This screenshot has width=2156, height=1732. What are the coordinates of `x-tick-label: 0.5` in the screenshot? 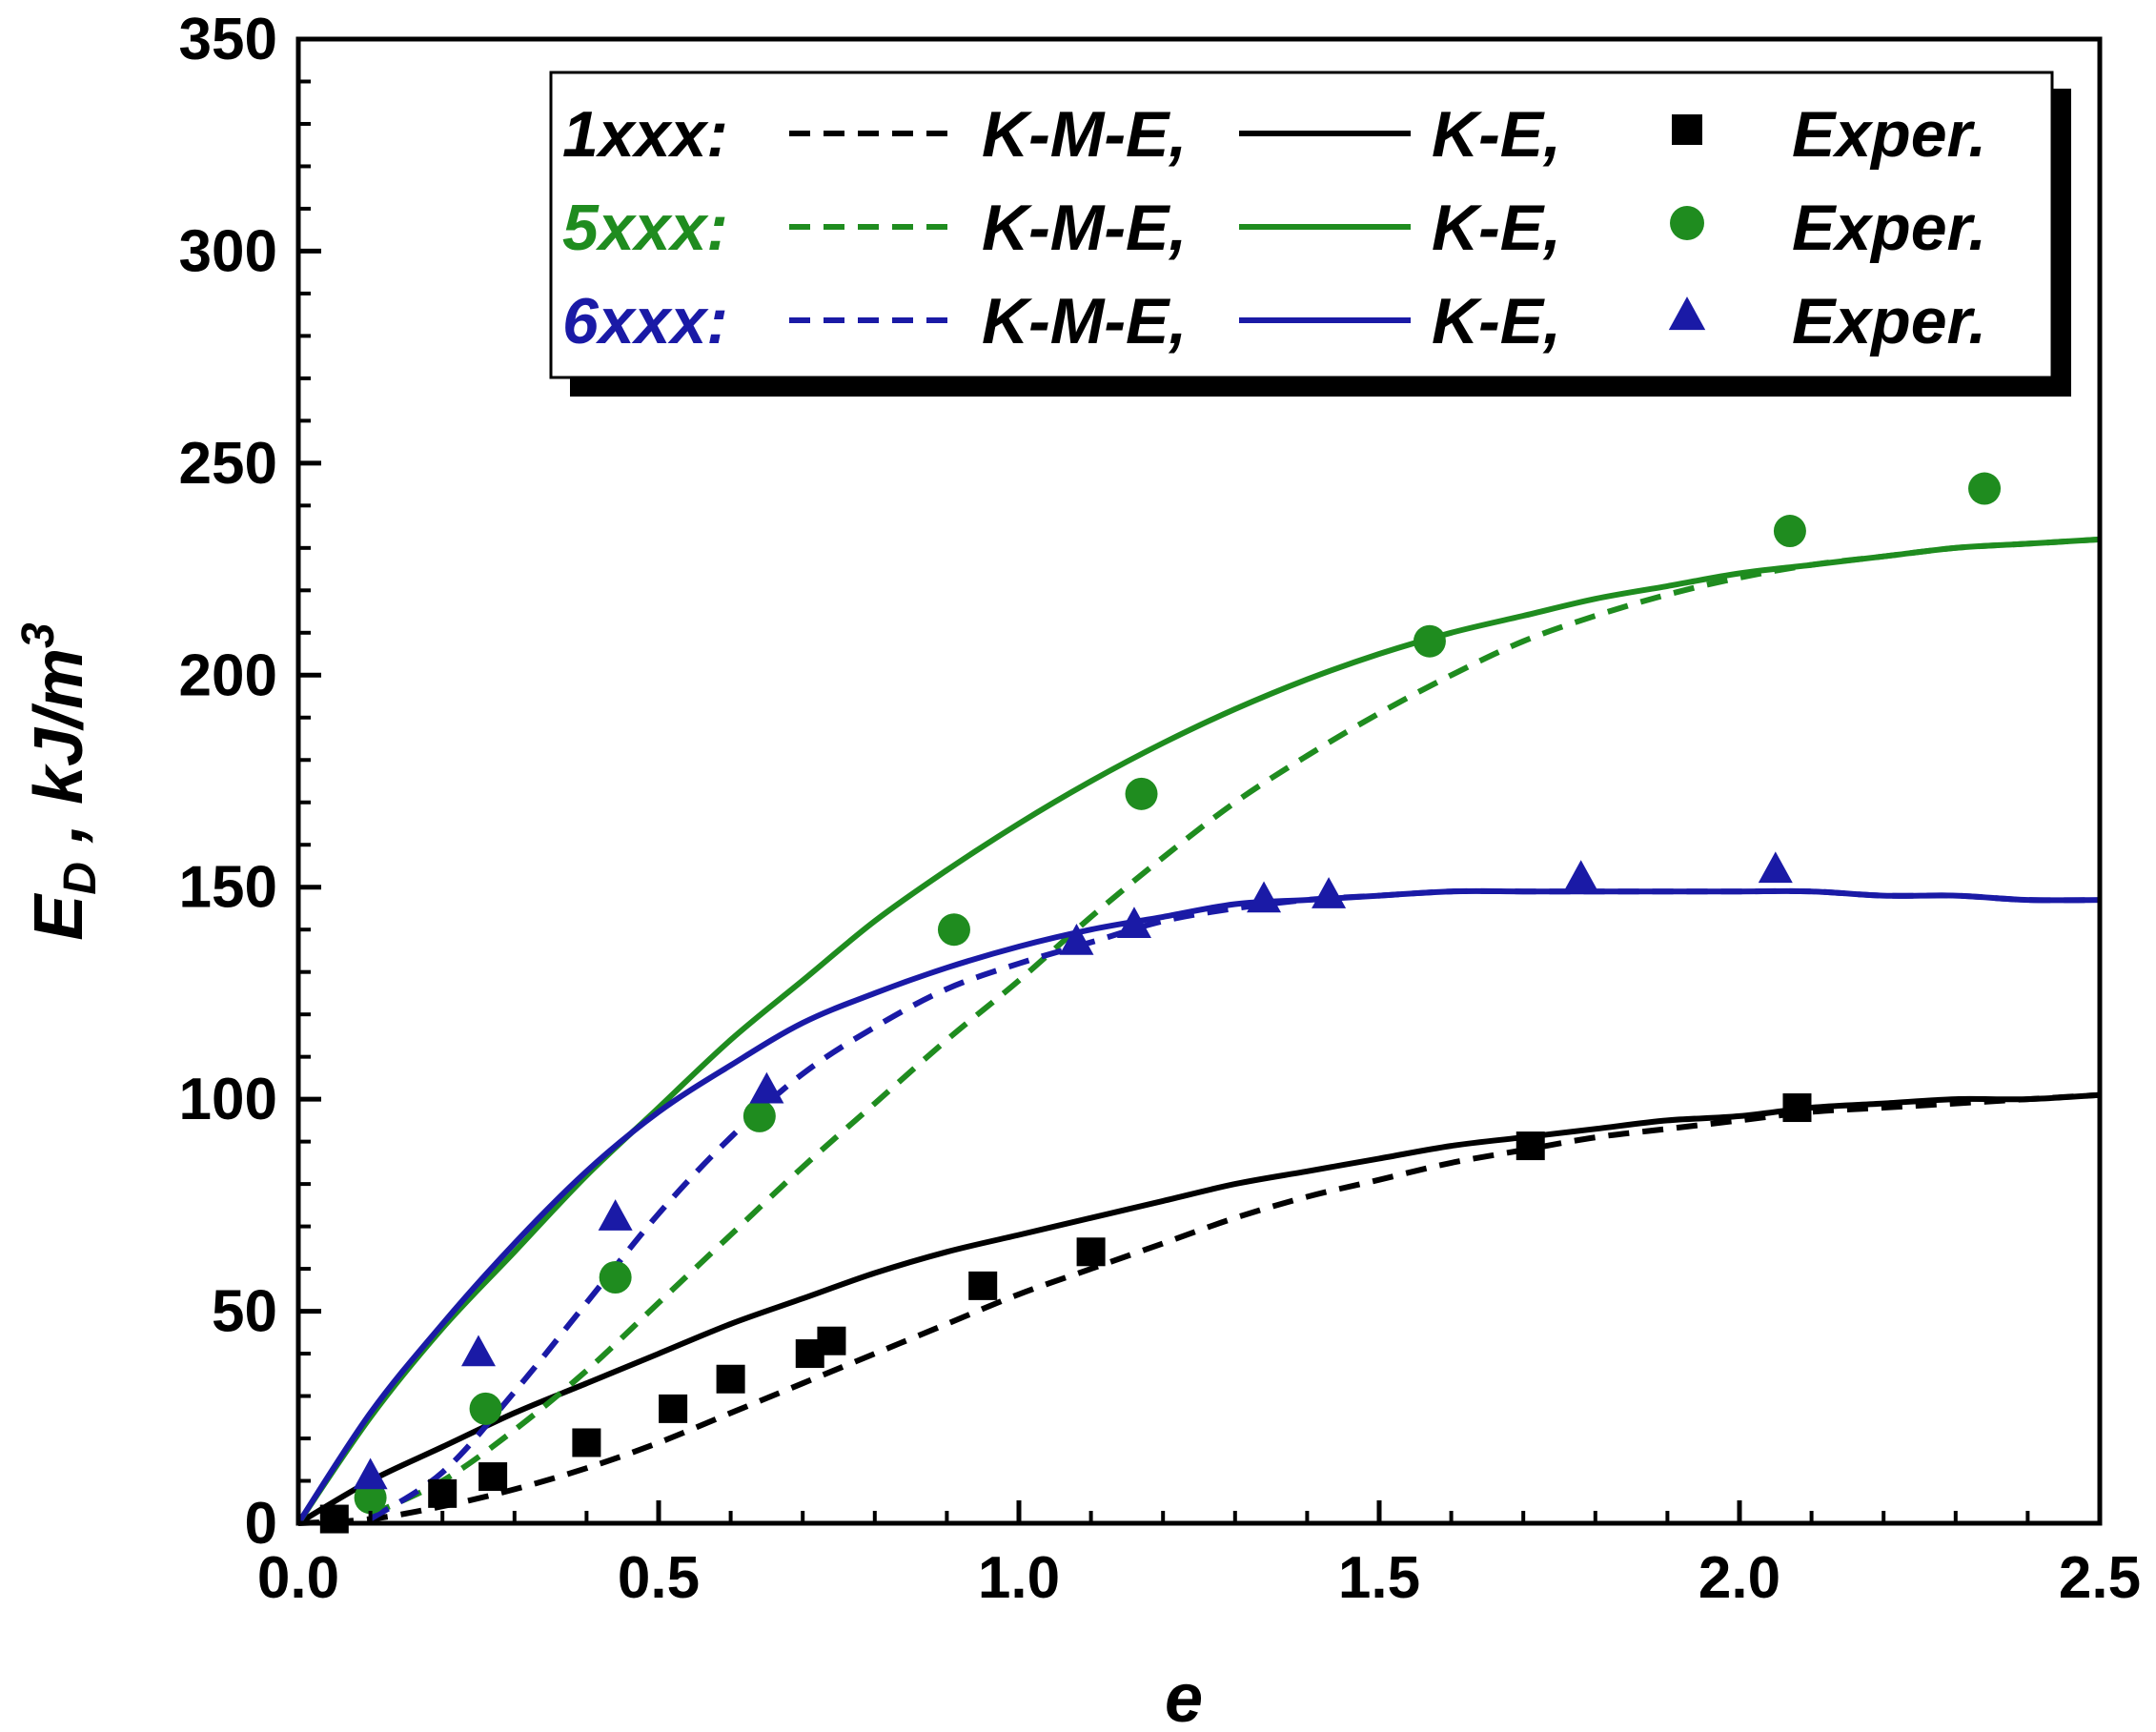 It's located at (659, 1578).